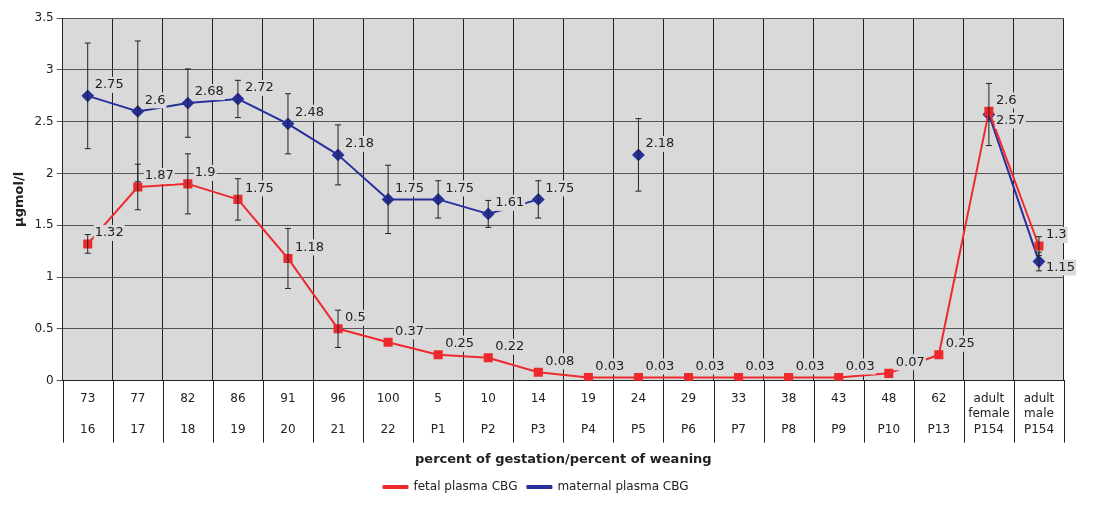  I want to click on category-label: 96 21, so click(338, 413).